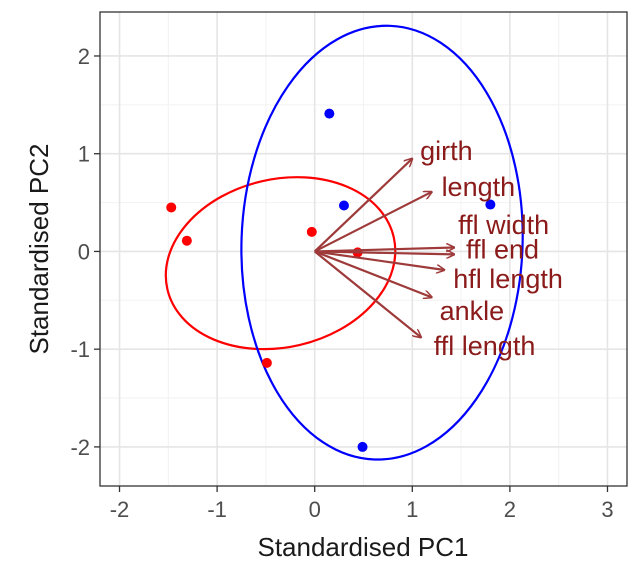 The height and width of the screenshot is (562, 635). I want to click on loading-arrows, so click(384, 248).